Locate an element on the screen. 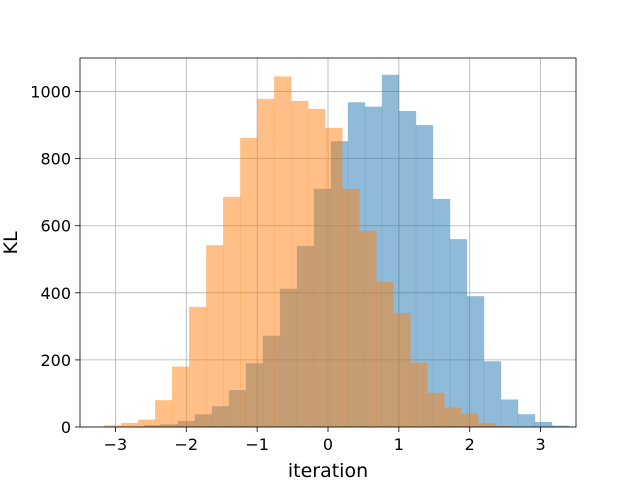 Image resolution: width=640 pixels, height=485 pixels. x-tick-label: −1 is located at coordinates (257, 444).